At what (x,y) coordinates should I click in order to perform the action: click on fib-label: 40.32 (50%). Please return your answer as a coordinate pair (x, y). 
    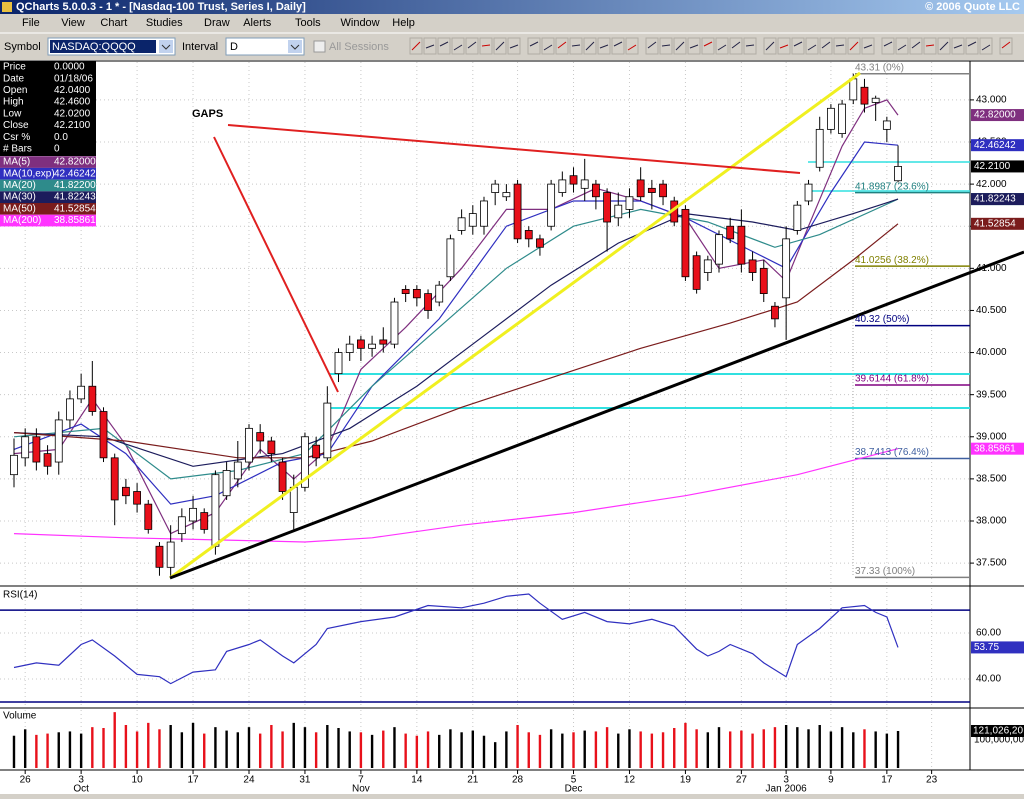
    Looking at the image, I should click on (882, 319).